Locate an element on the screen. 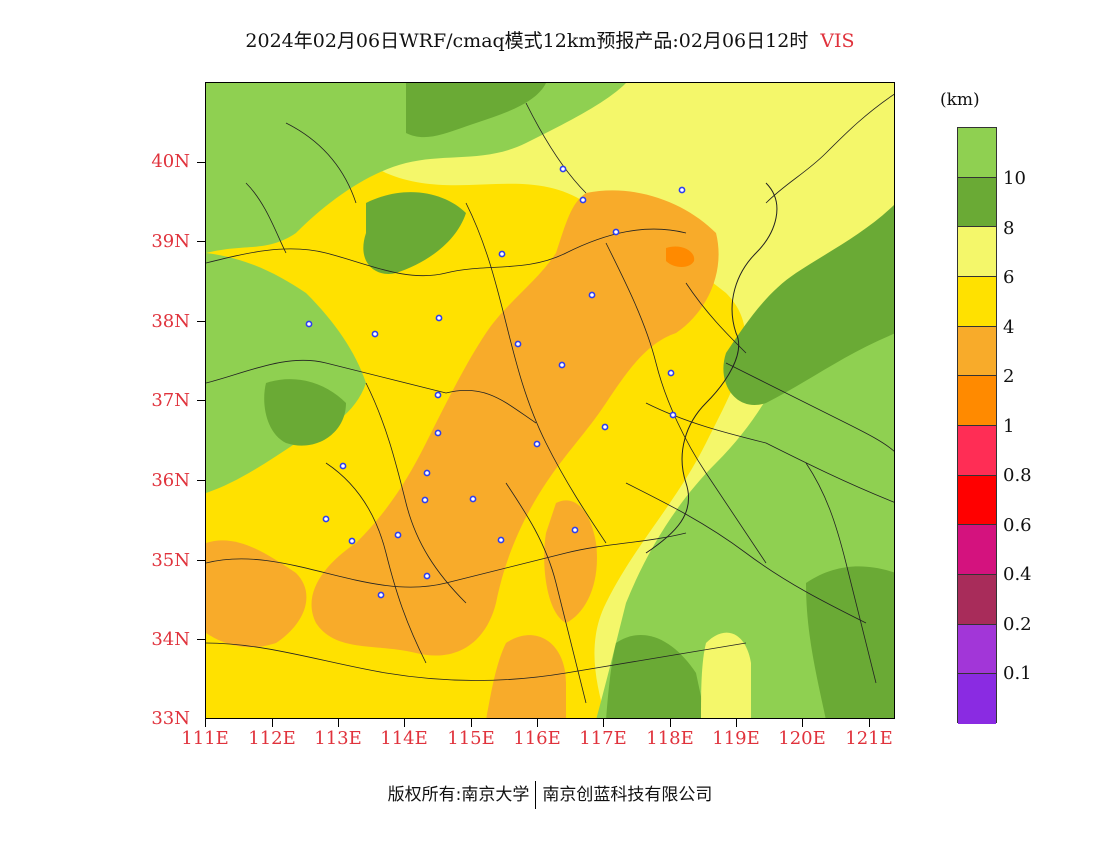  legend-label: 10 is located at coordinates (1014, 178).